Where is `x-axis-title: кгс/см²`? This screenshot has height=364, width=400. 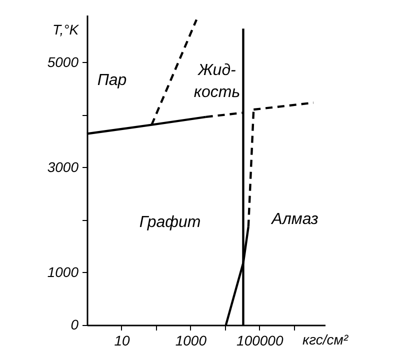
x-axis-title: кгс/см² is located at coordinates (326, 340).